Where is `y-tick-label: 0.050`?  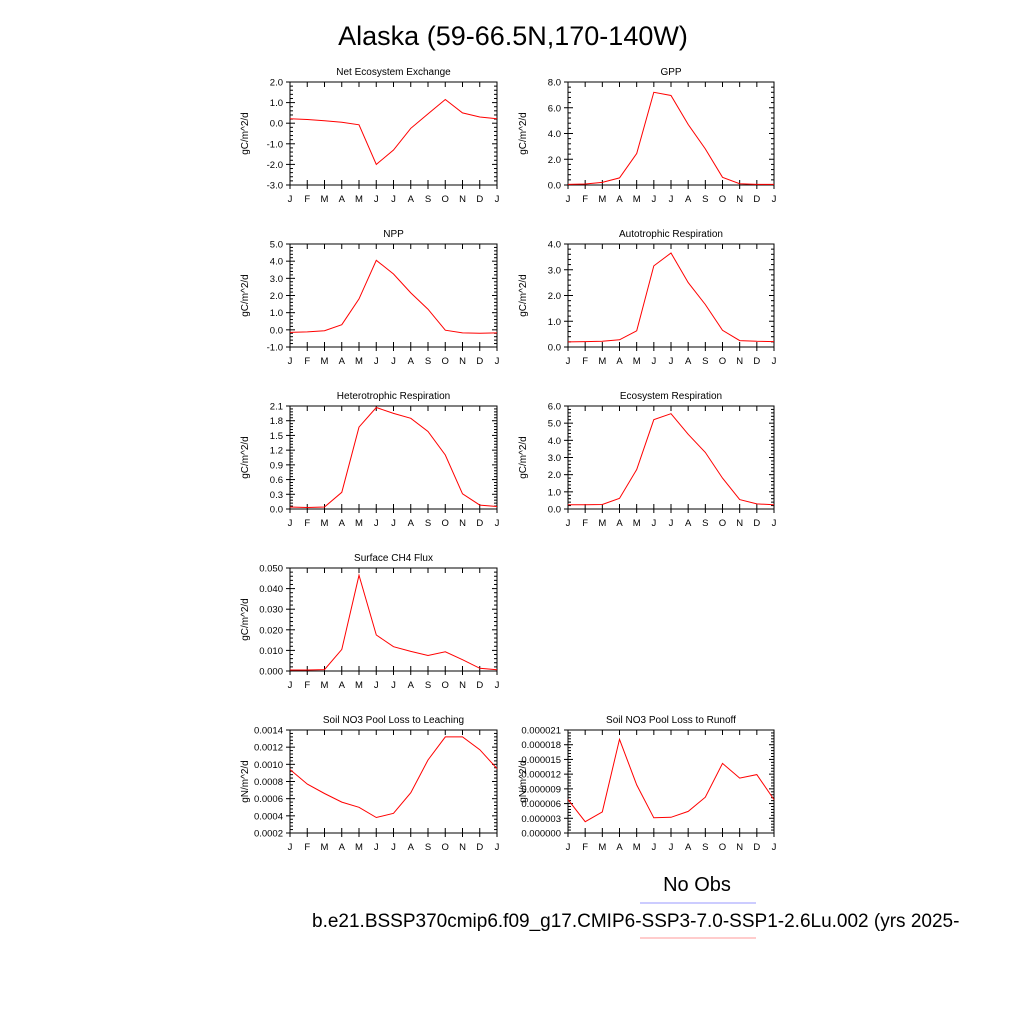 y-tick-label: 0.050 is located at coordinates (271, 569).